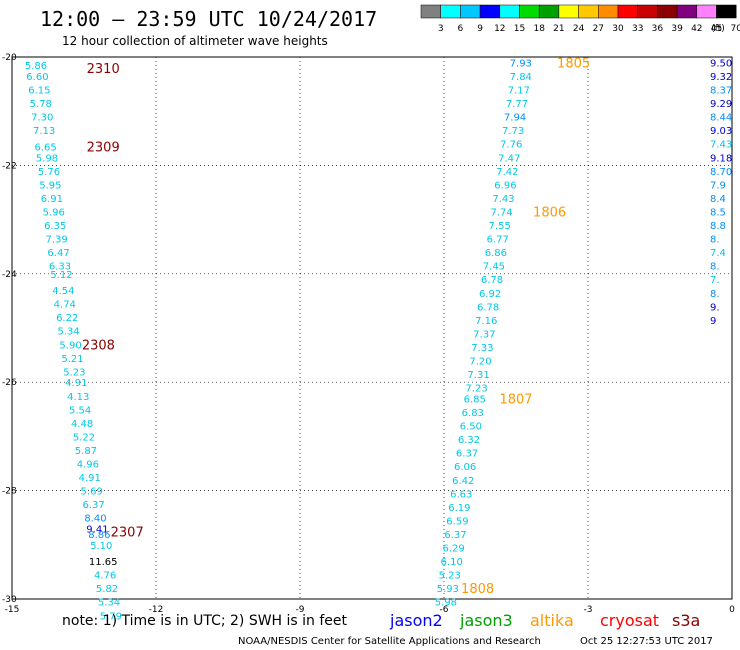  What do you see at coordinates (477, 589) in the screenshot?
I see `pass-label: 1808` at bounding box center [477, 589].